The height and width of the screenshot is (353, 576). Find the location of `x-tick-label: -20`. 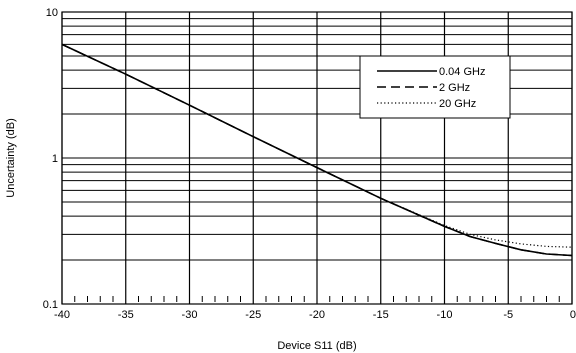

x-tick-label: -20 is located at coordinates (317, 315).